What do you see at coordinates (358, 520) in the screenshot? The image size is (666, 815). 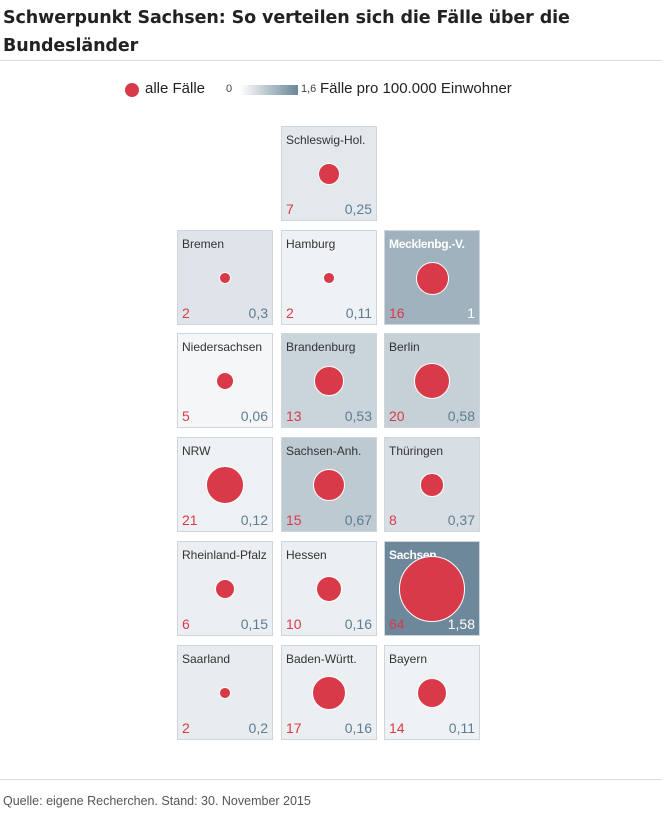 I see `tile-rate: 0,67` at bounding box center [358, 520].